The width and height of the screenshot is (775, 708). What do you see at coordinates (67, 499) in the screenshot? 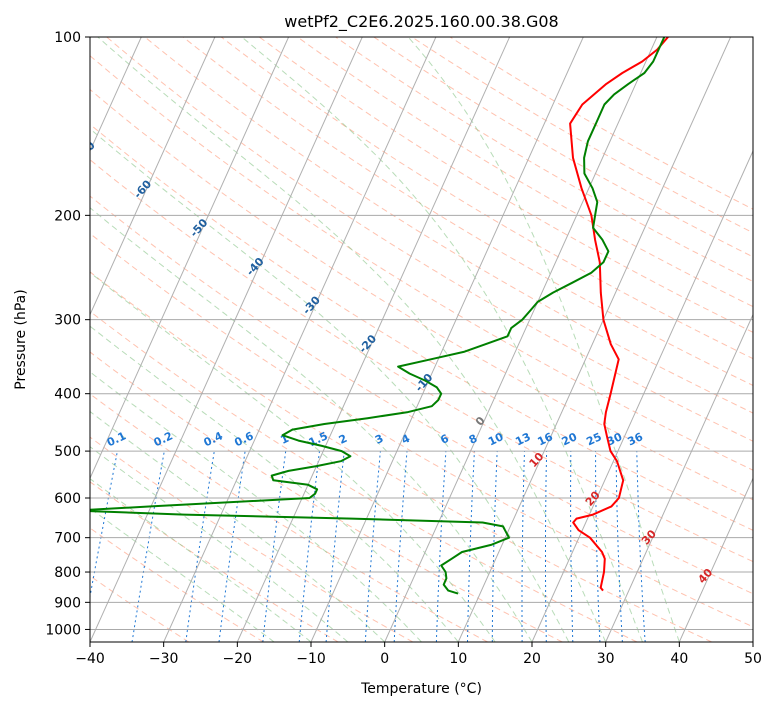
I see `y-tick-label: 600` at bounding box center [67, 499].